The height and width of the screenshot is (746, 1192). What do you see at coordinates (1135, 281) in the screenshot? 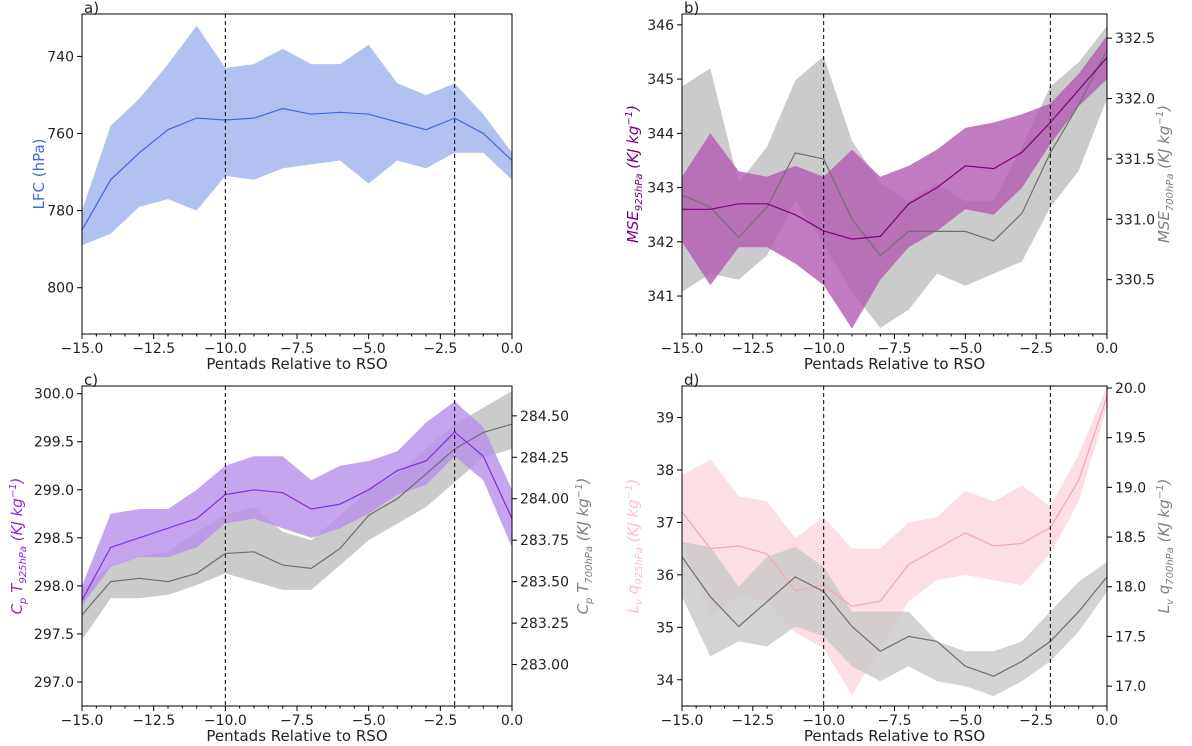
I see `right-y-tick-label: 330.5` at bounding box center [1135, 281].